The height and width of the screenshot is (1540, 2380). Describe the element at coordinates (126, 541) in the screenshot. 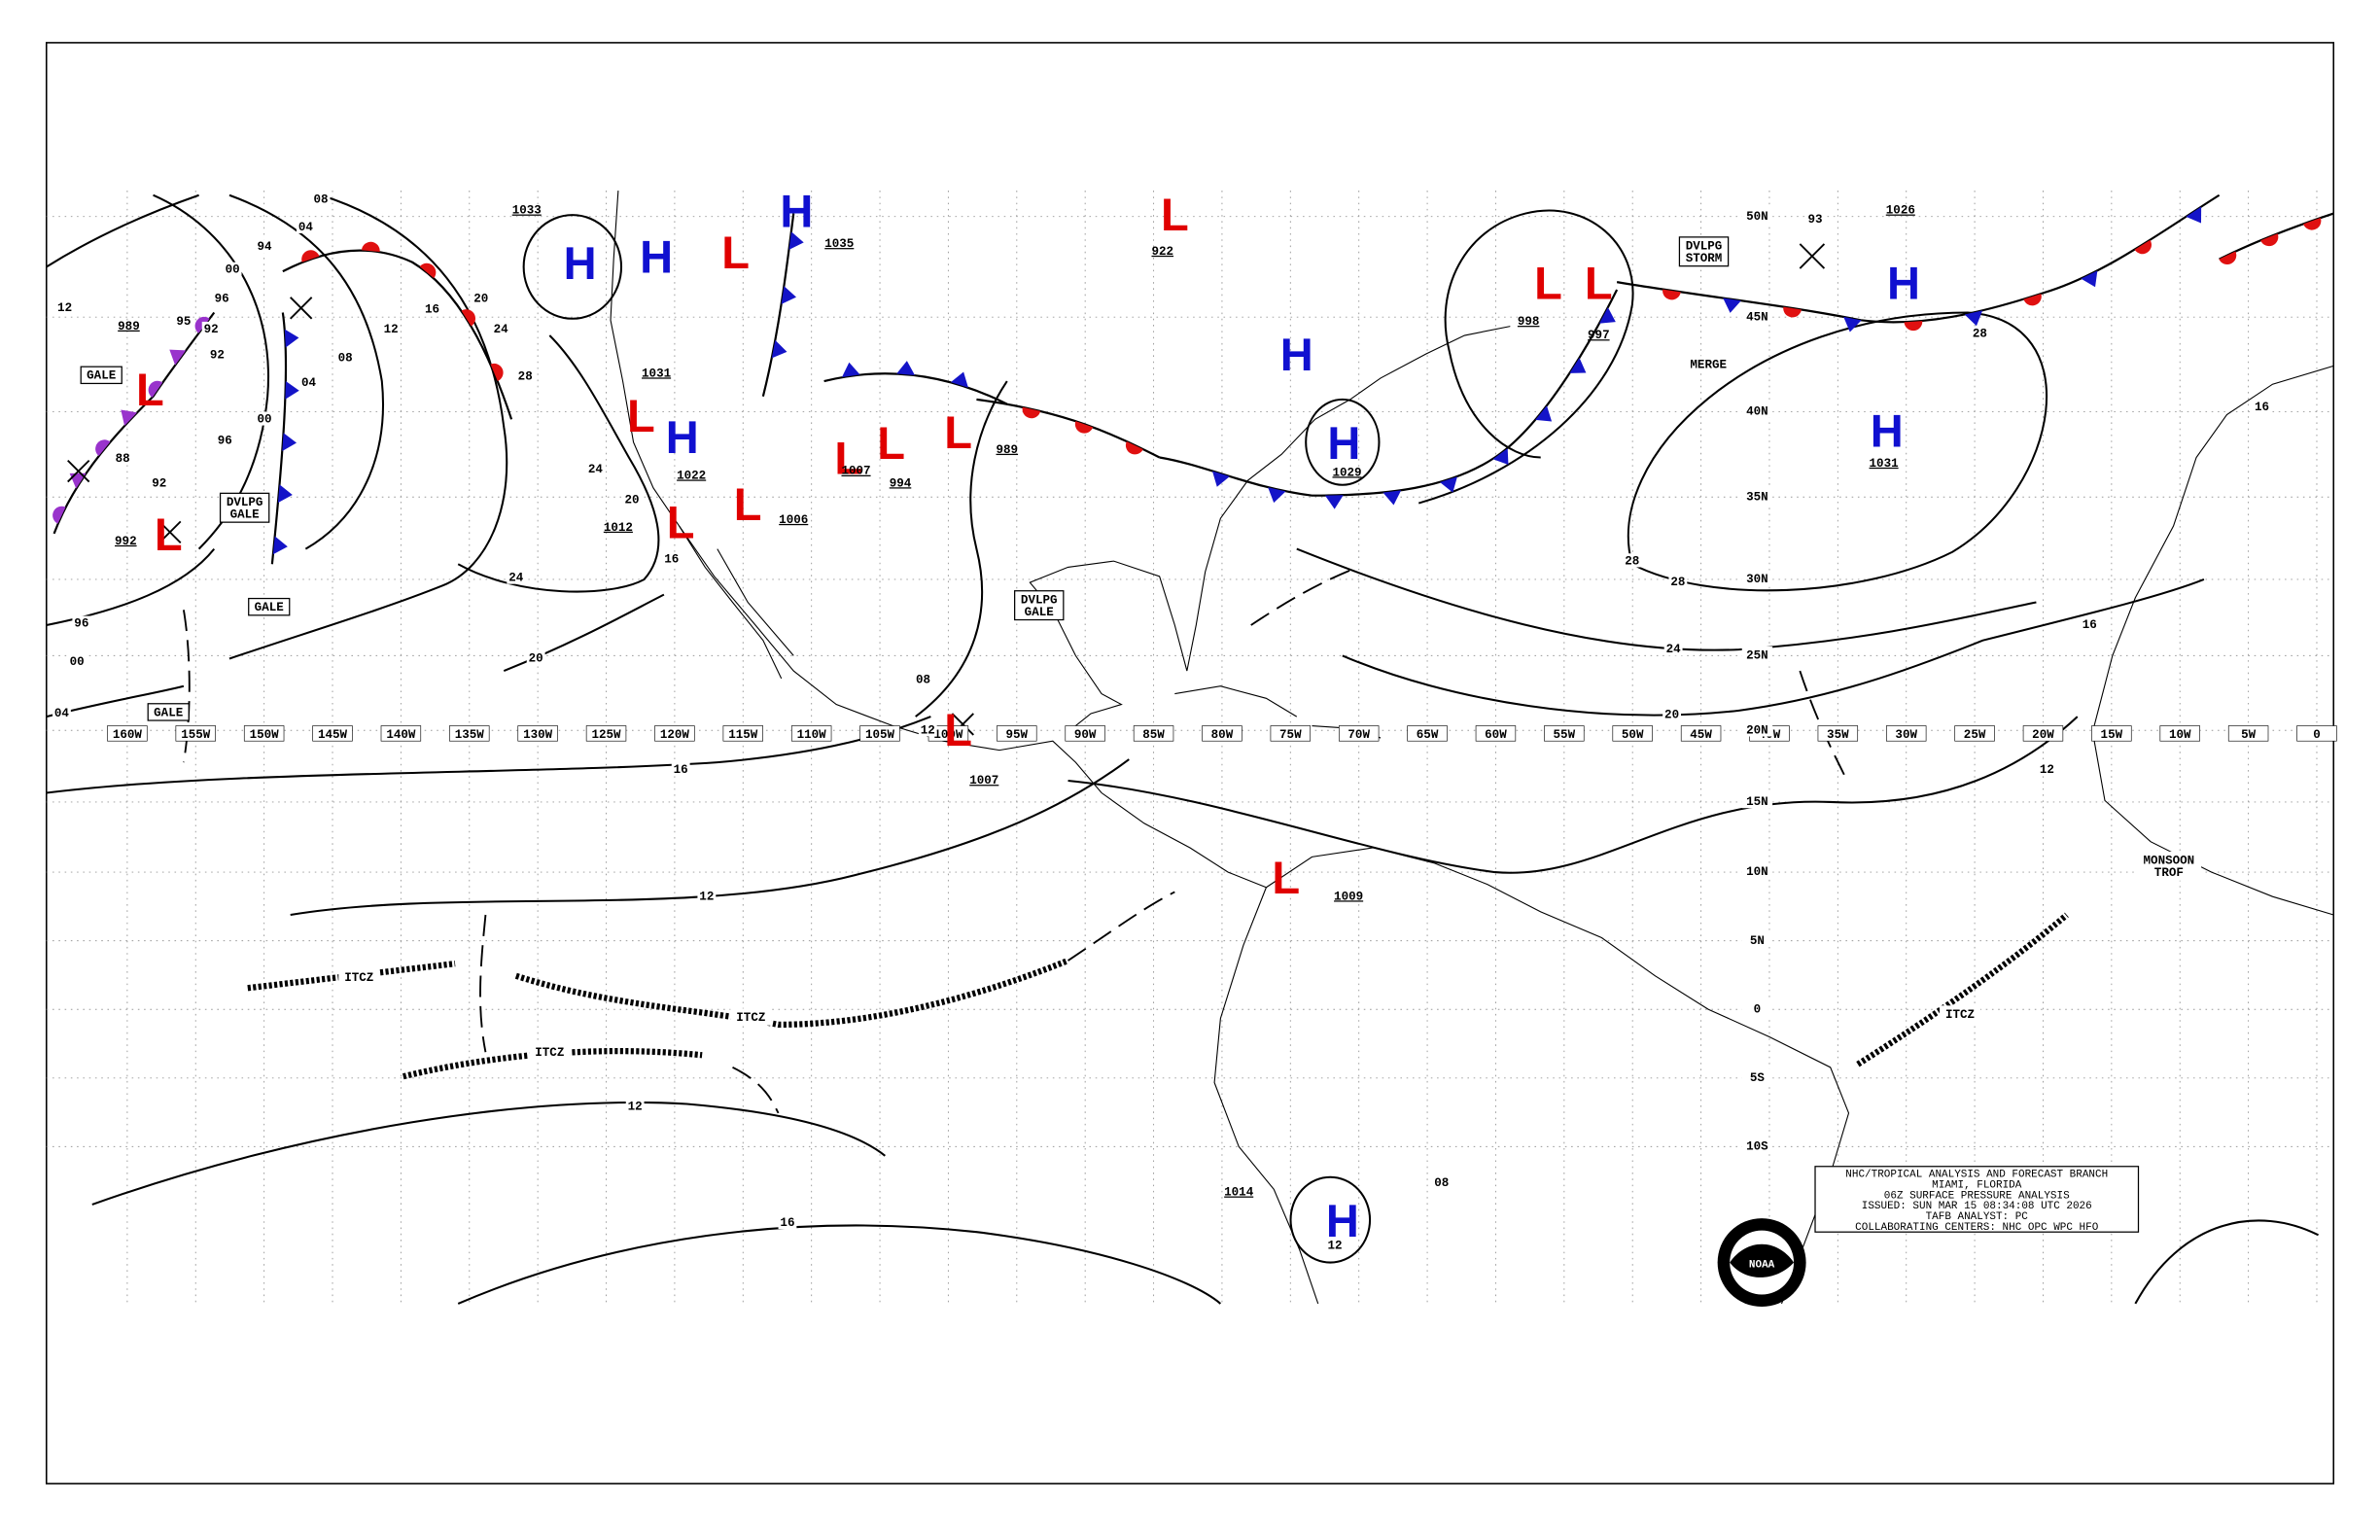

I see `central-pressure: 992` at that location.